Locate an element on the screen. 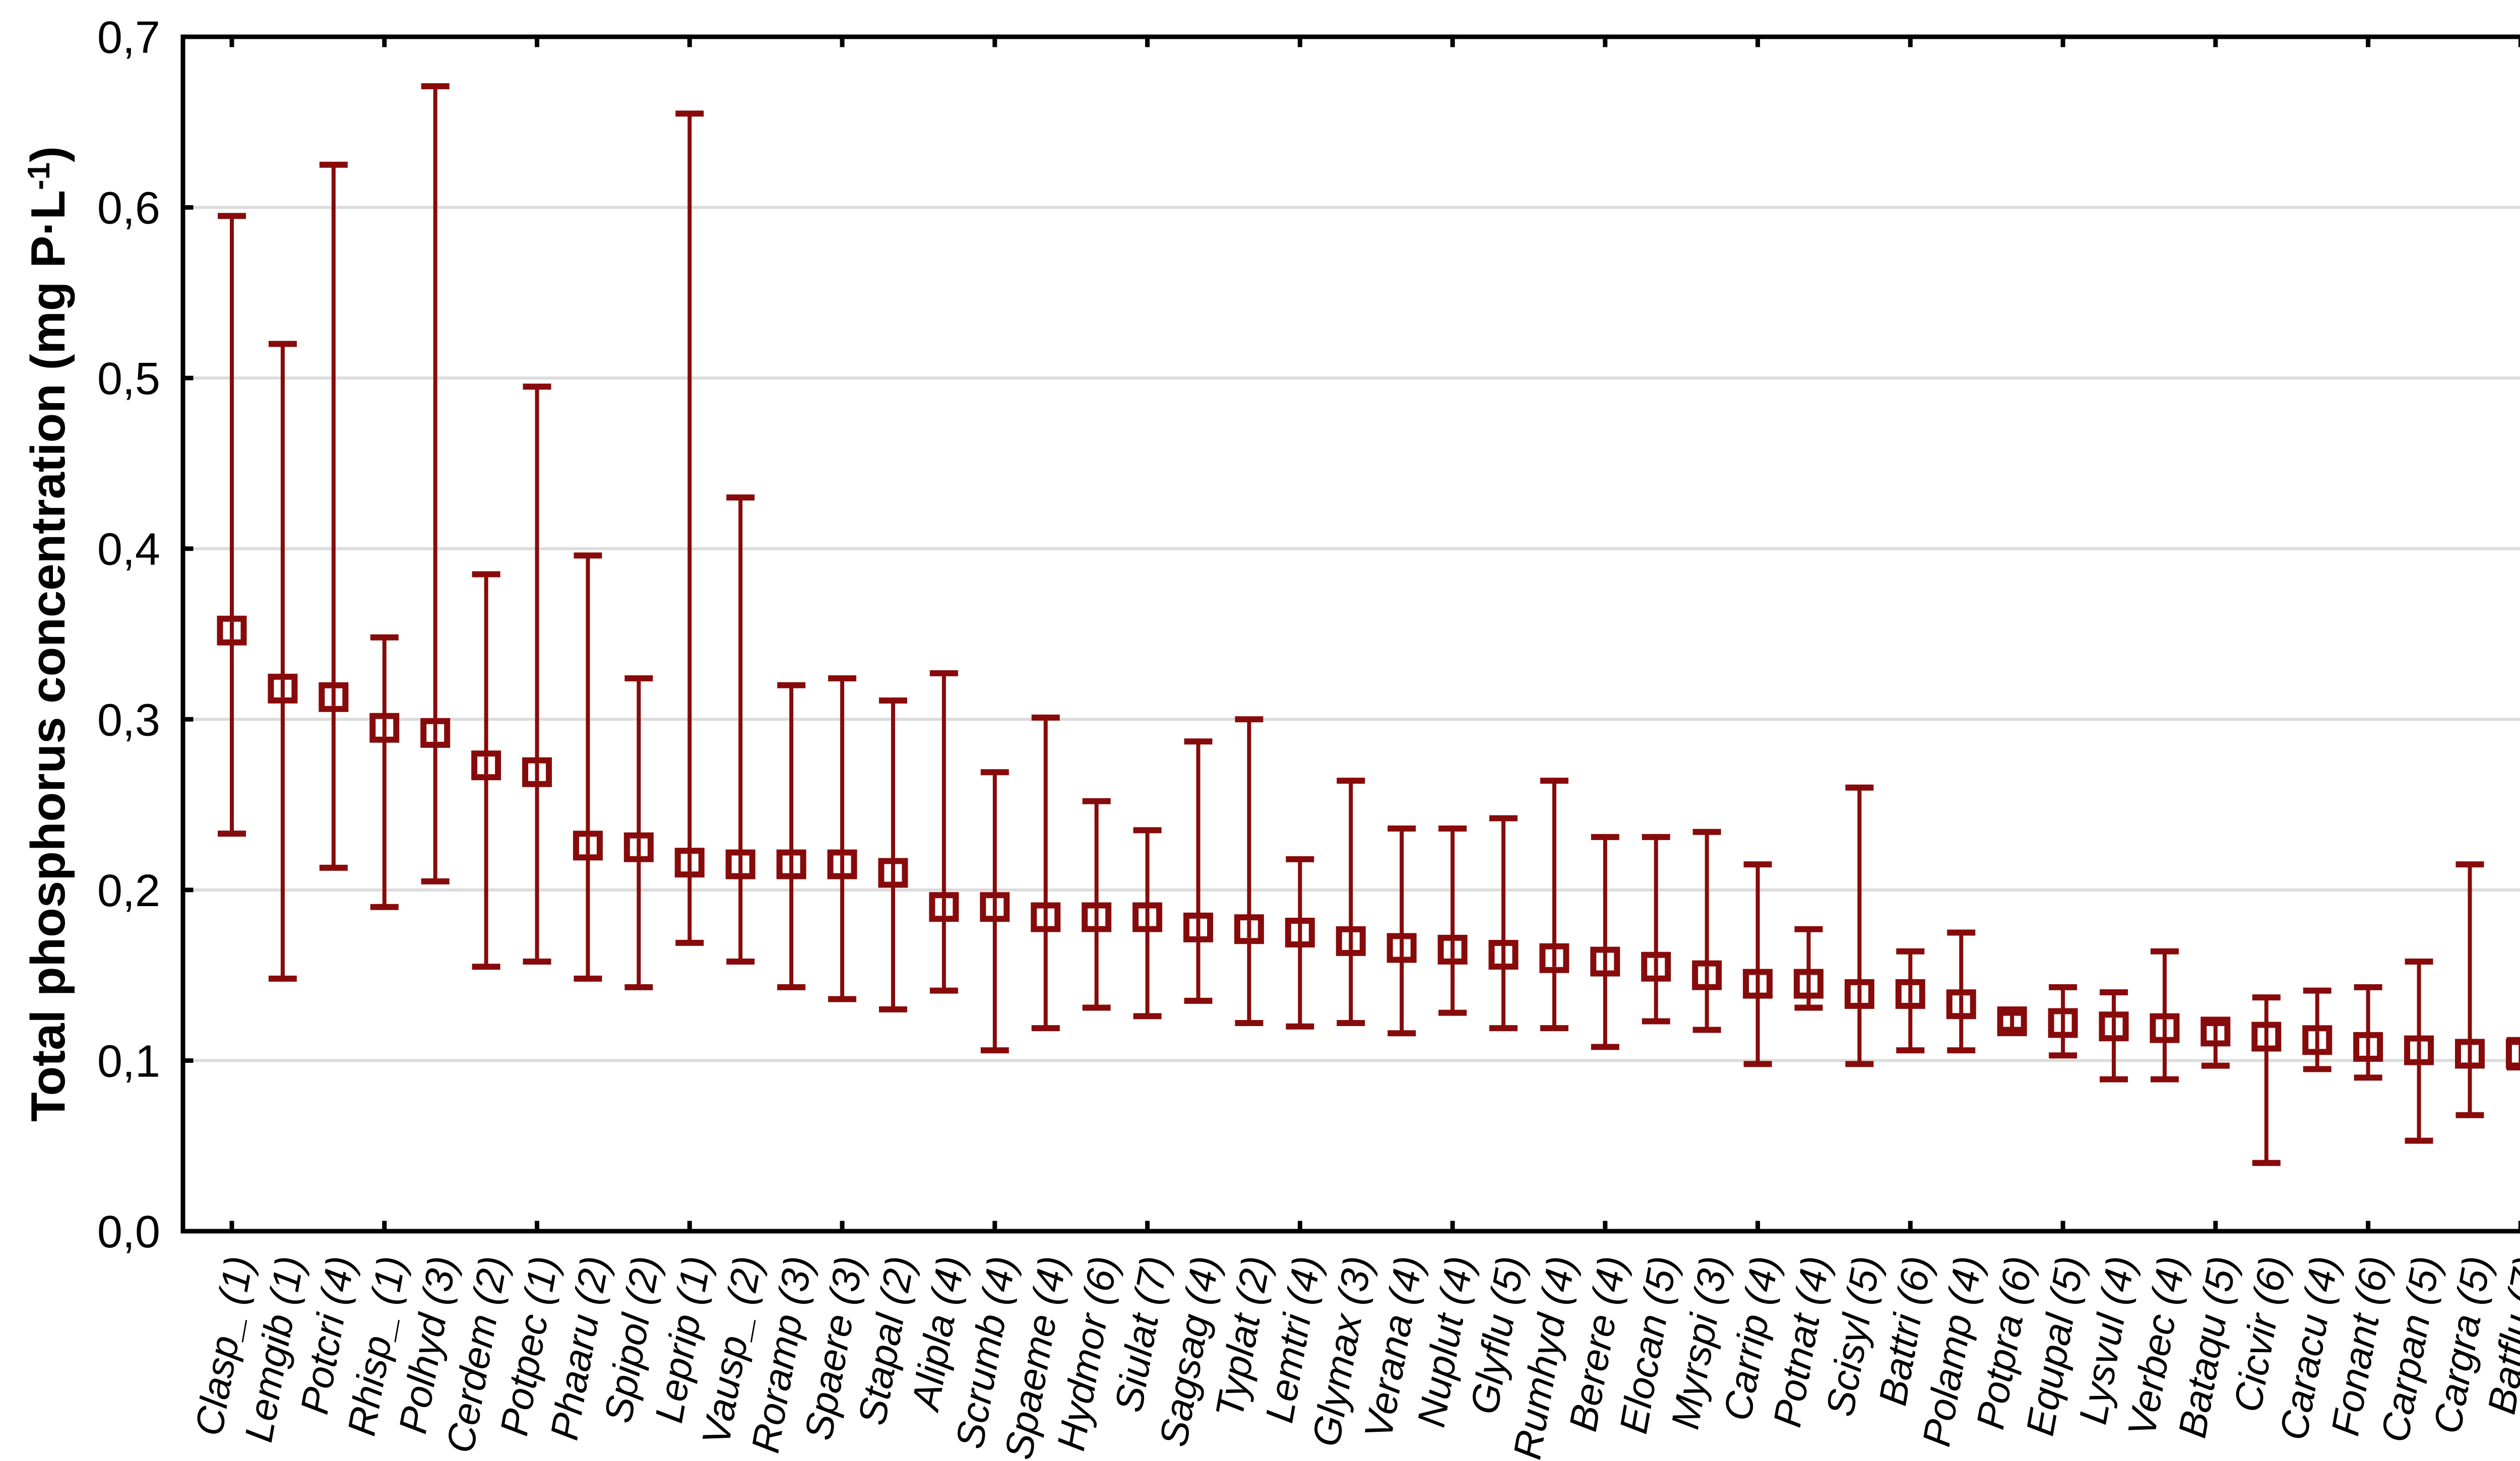  y-tick-label: 0,0 is located at coordinates (128, 1232).